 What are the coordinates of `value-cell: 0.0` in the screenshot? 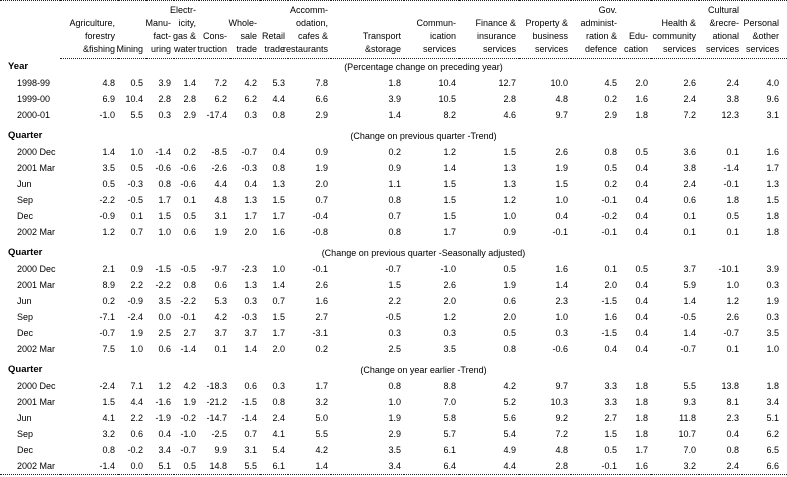 It's located at (136, 466).